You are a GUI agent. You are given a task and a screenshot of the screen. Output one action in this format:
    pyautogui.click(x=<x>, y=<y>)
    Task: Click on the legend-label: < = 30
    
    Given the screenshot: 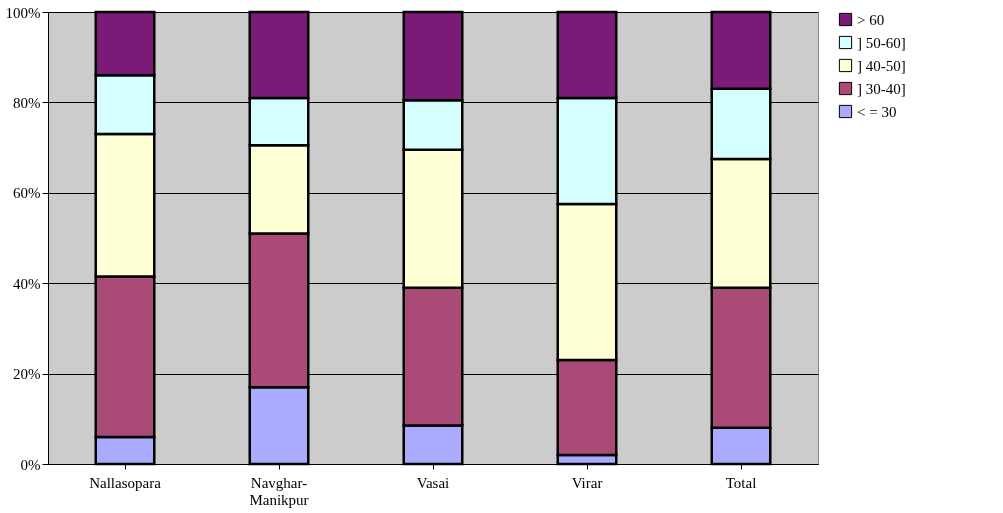 What is the action you would take?
    pyautogui.click(x=877, y=111)
    